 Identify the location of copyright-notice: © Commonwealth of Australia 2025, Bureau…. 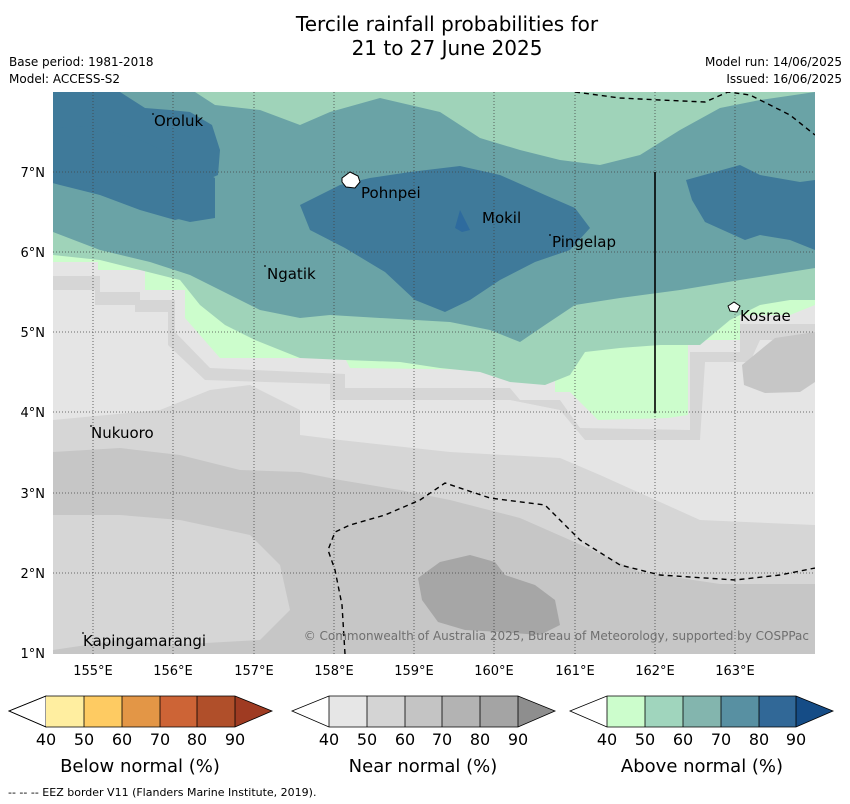
(556, 636).